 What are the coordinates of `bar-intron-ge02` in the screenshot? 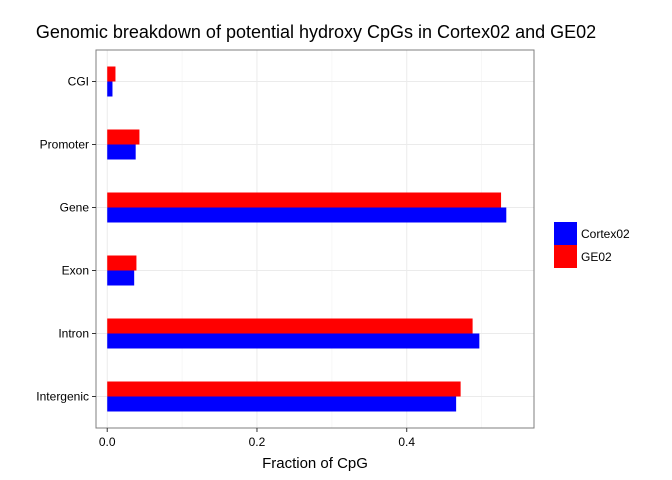 It's located at (290, 326).